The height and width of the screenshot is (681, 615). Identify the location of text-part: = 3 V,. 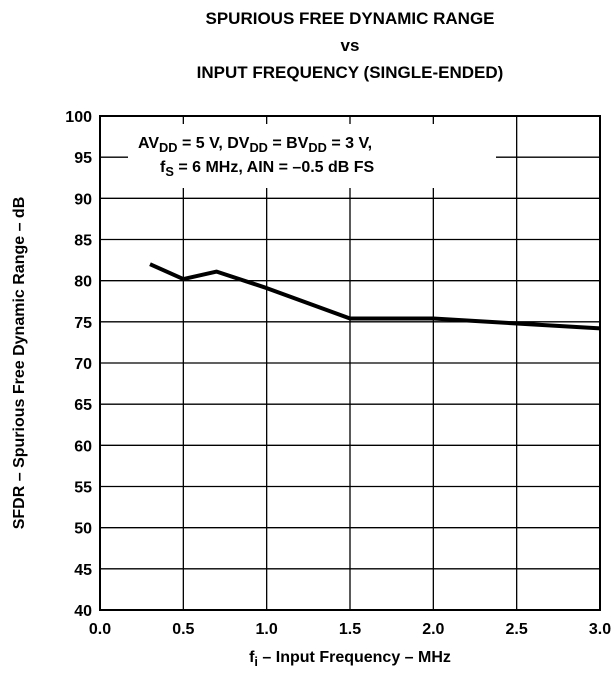
(349, 143).